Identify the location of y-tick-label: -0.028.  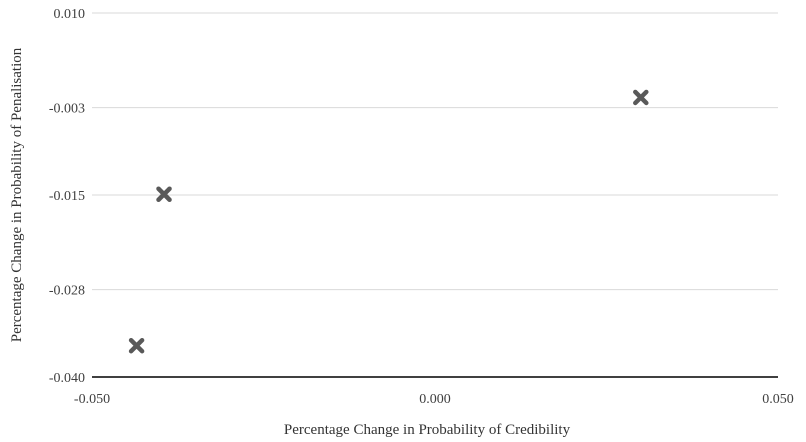
(67, 291).